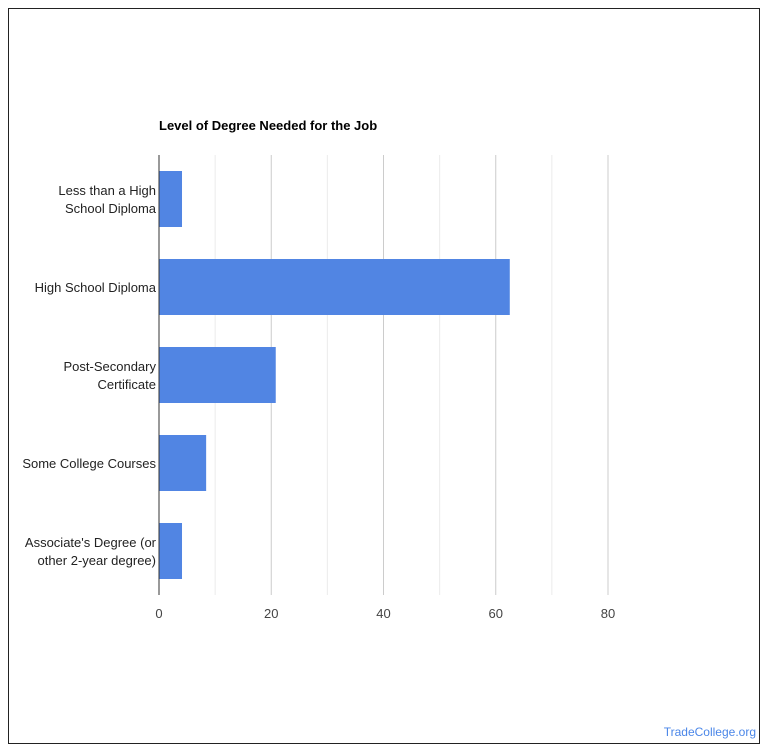 This screenshot has height=754, width=770. Describe the element at coordinates (107, 199) in the screenshot. I see `y-category-label: Less than a High School Diploma` at that location.